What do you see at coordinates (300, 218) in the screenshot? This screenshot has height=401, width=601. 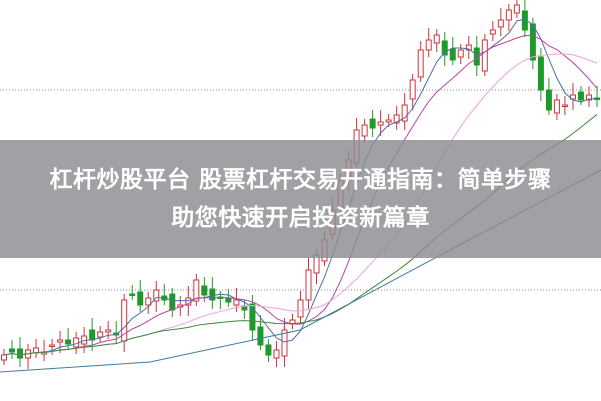 I see `title-line-2: 助您快速开启投资新篇章` at bounding box center [300, 218].